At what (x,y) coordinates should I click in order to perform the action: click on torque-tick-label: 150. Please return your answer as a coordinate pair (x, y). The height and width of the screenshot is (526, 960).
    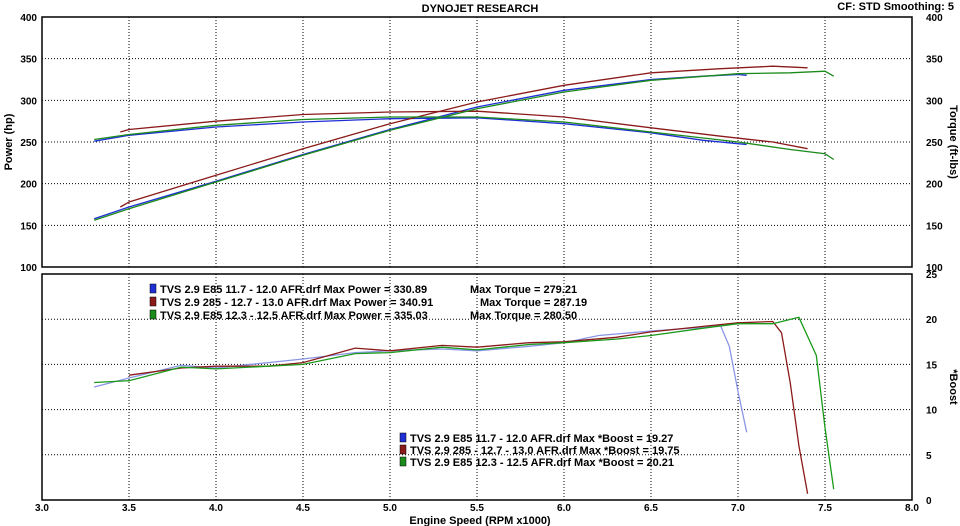
    Looking at the image, I should click on (934, 226).